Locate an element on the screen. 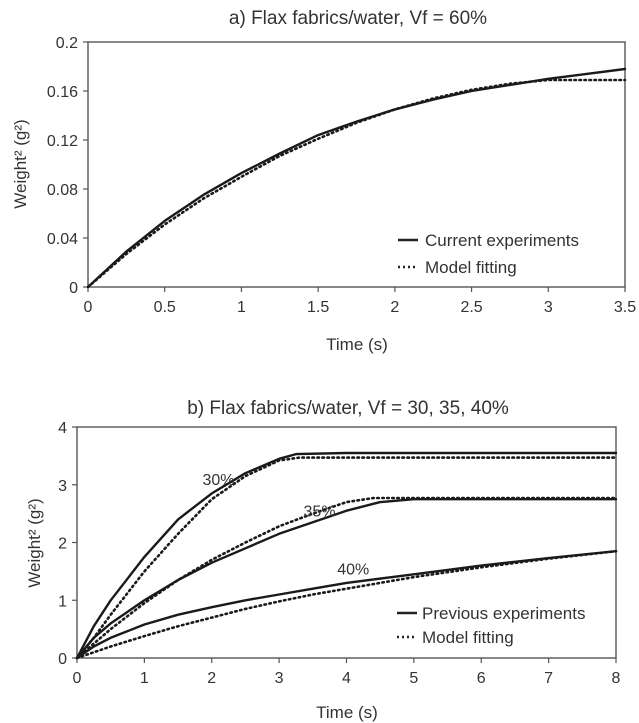 The height and width of the screenshot is (723, 639). chart-b-legend-label-1: Previous experiments is located at coordinates (503, 613).